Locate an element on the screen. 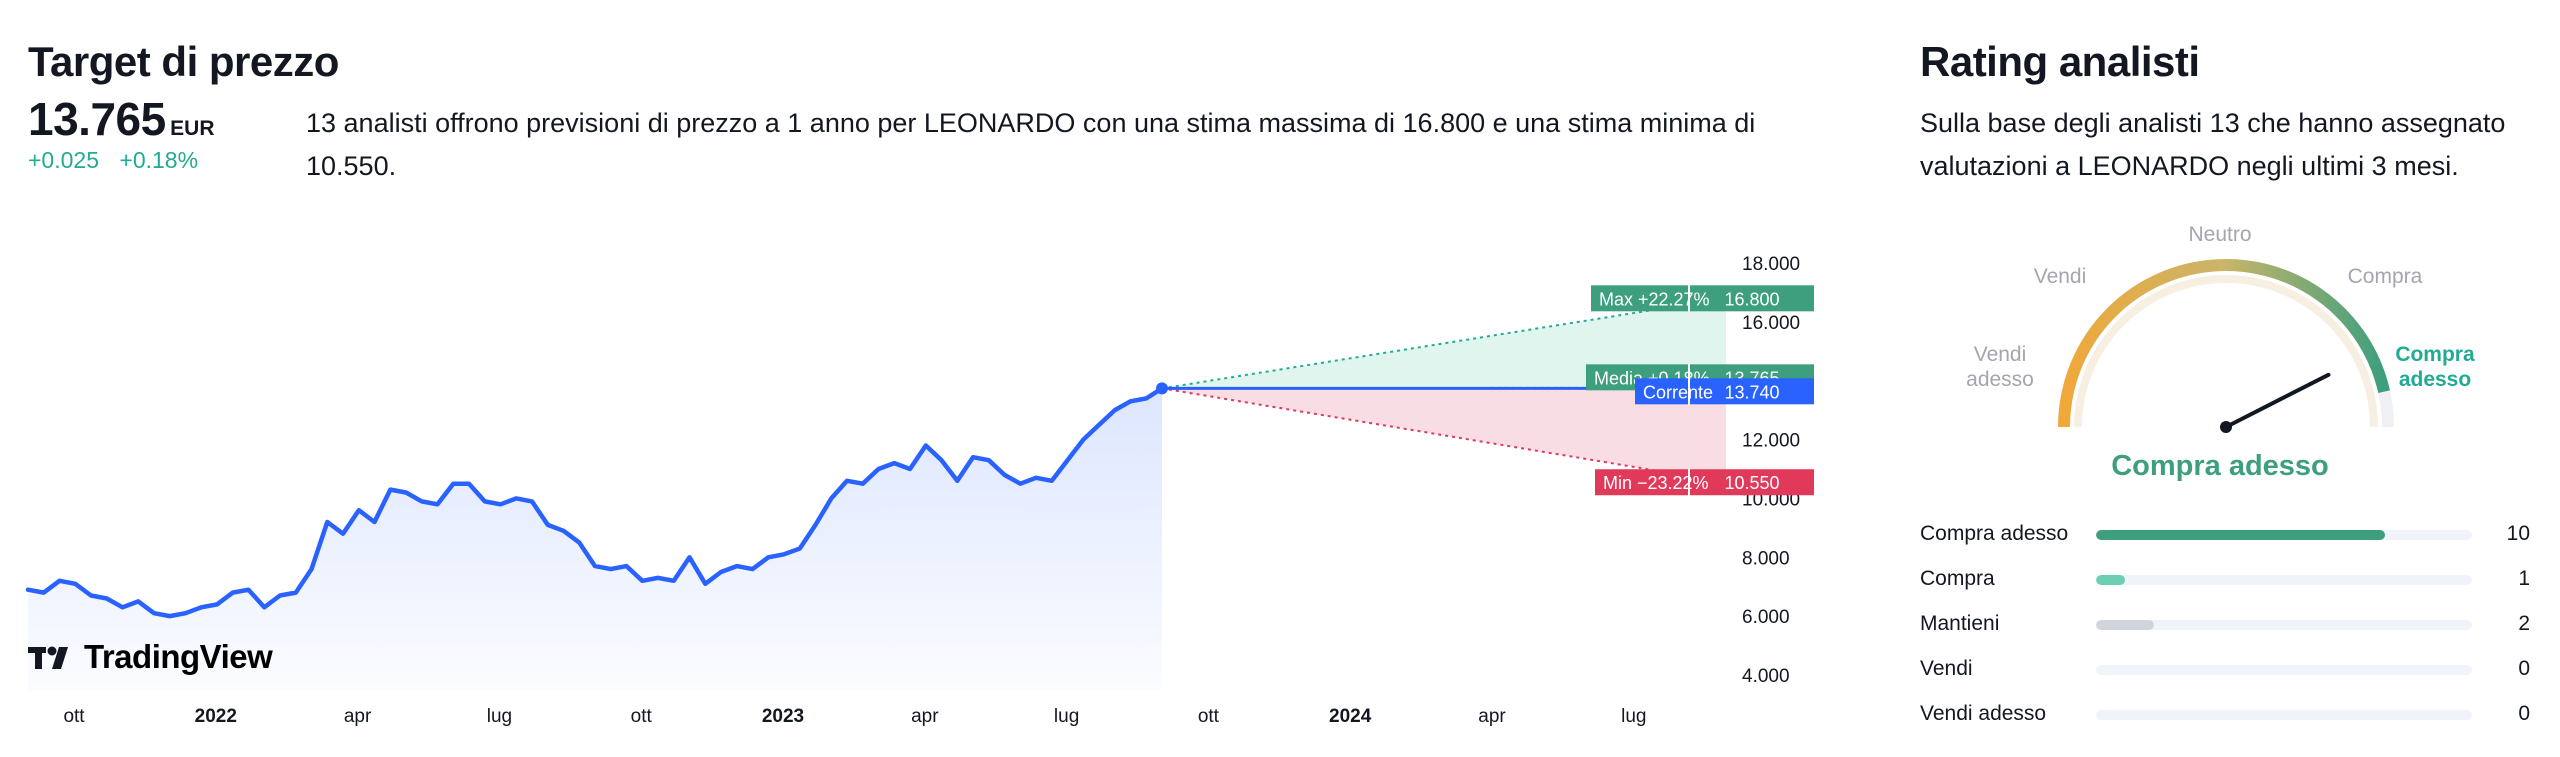  rating-row: Mantieni 2 is located at coordinates (2225, 625).